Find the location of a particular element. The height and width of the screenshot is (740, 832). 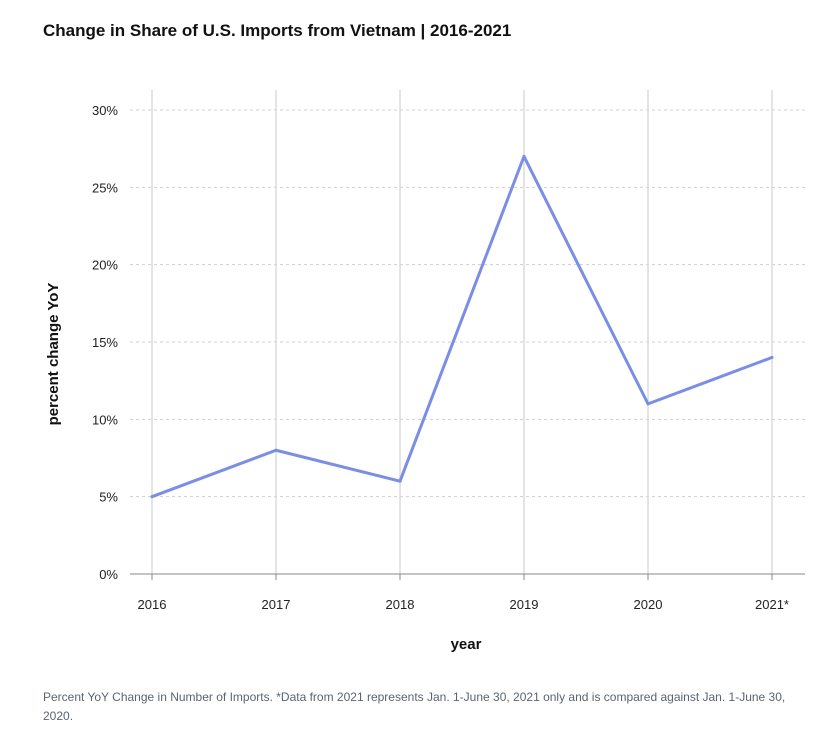

x-tick-label: 2016 is located at coordinates (152, 604).